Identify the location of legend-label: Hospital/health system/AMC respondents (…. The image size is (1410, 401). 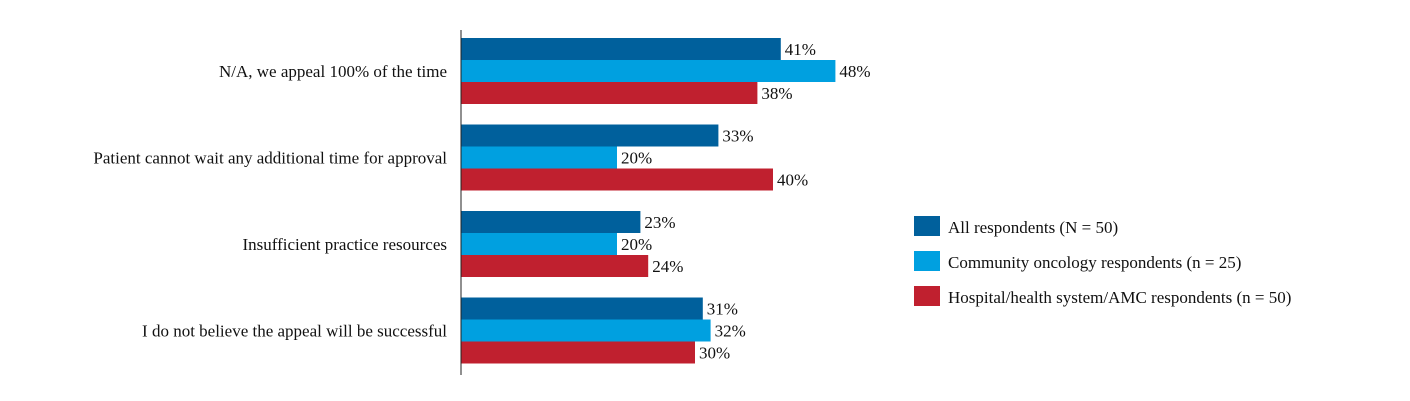
(1119, 297).